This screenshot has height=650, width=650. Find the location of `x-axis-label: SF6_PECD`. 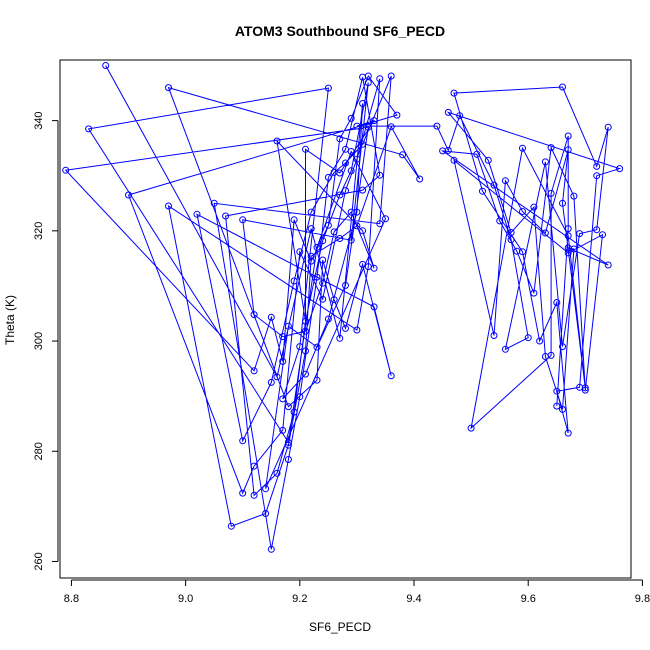

x-axis-label: SF6_PECD is located at coordinates (340, 627).